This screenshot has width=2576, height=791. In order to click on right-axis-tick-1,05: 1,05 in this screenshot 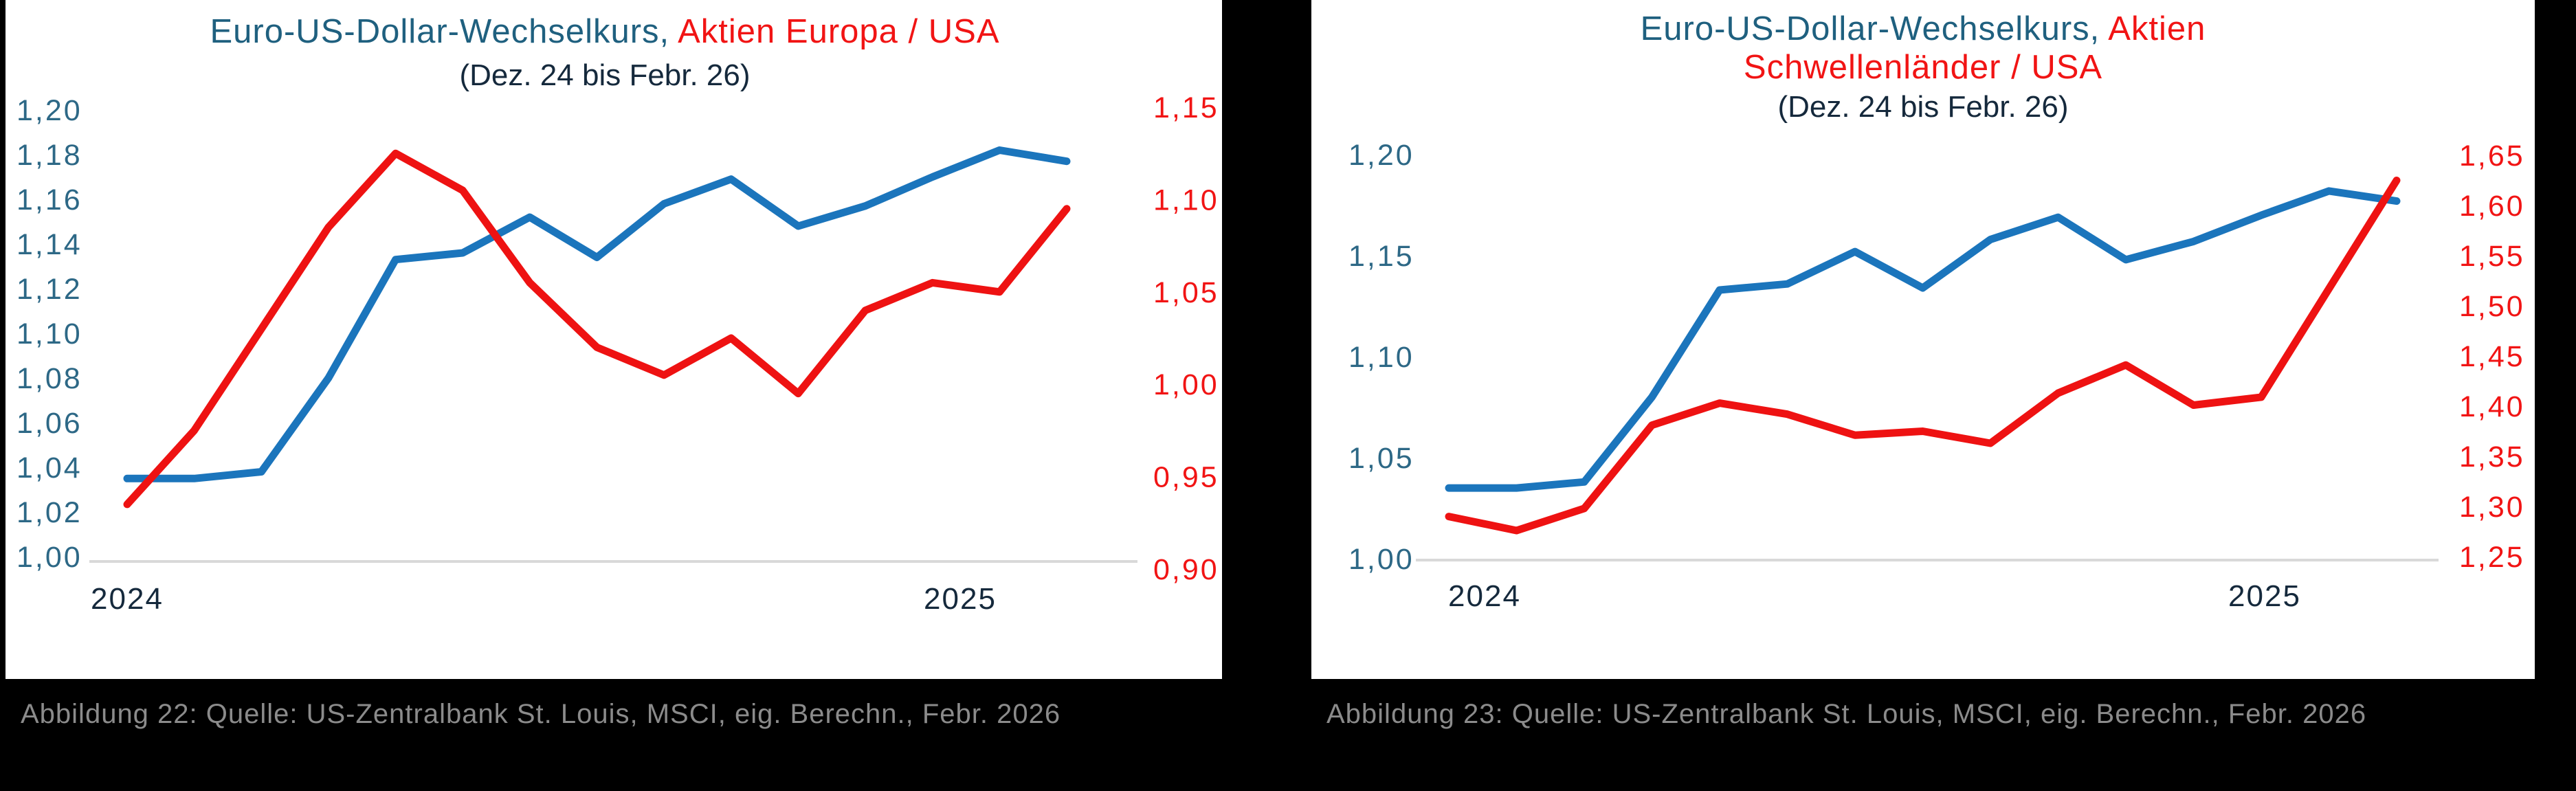, I will do `click(1186, 293)`.